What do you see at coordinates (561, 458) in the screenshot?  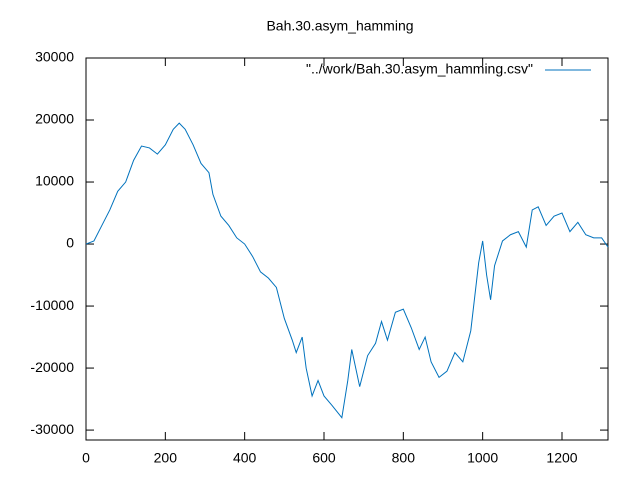 I see `x-tick-label: 1200` at bounding box center [561, 458].